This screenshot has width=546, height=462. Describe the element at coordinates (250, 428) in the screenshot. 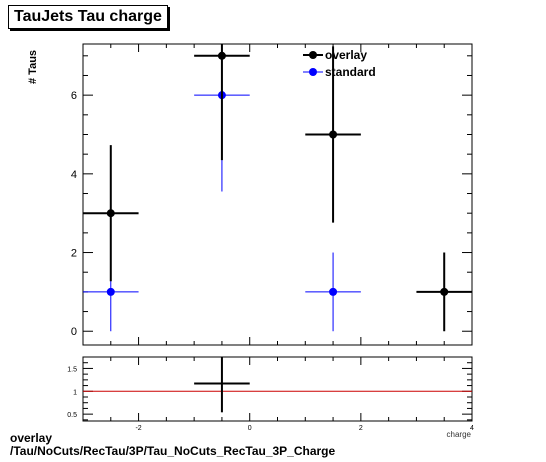

I see `x-tick-label: 0` at that location.